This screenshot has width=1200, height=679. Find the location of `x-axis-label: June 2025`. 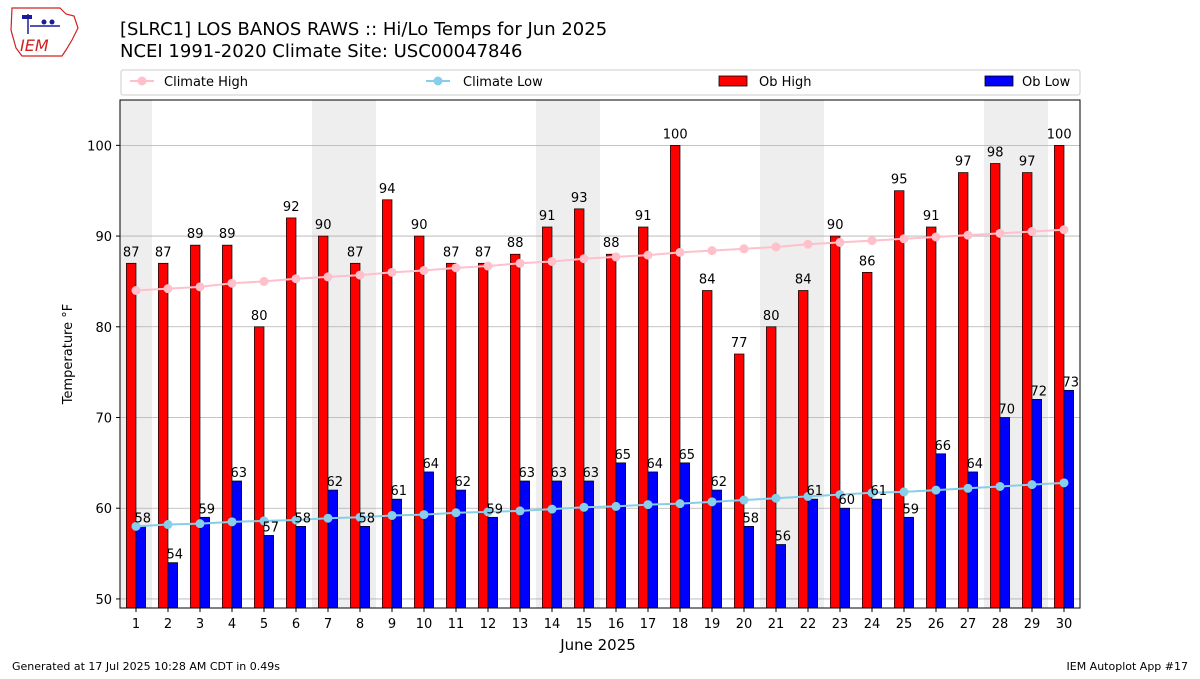

x-axis-label: June 2025 is located at coordinates (597, 645).